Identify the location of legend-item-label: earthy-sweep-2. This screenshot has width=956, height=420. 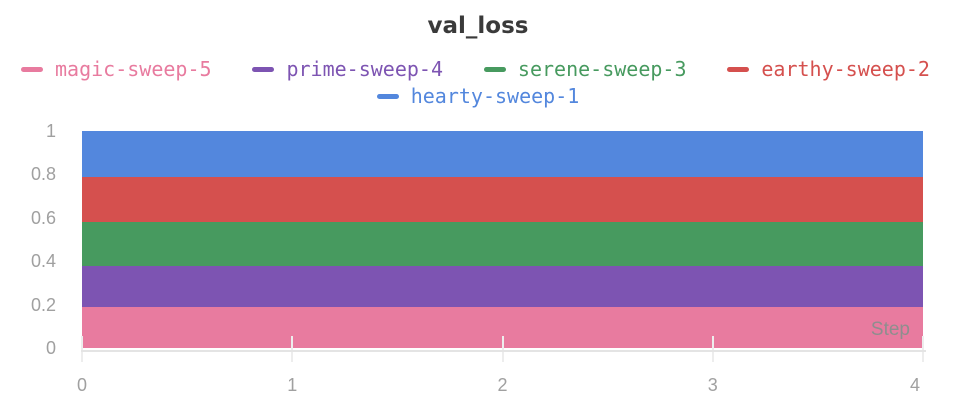
(845, 69).